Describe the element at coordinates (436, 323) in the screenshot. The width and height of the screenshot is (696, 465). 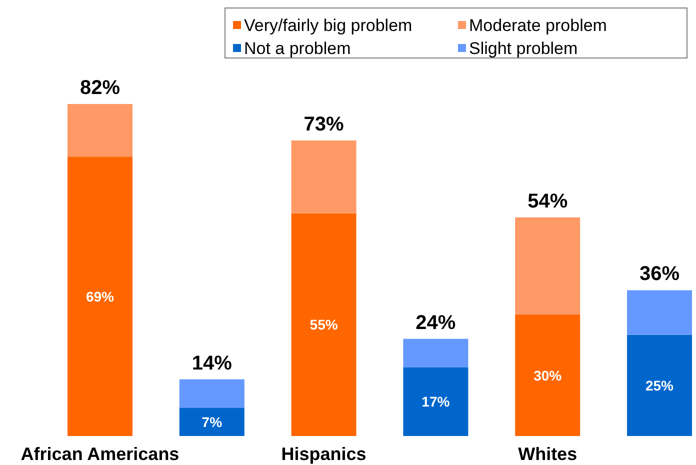
I see `total-label: 24%` at that location.